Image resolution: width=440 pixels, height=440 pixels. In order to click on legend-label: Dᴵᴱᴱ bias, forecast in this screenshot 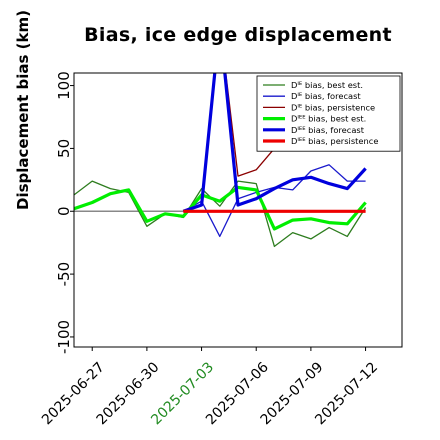, I will do `click(328, 130)`.